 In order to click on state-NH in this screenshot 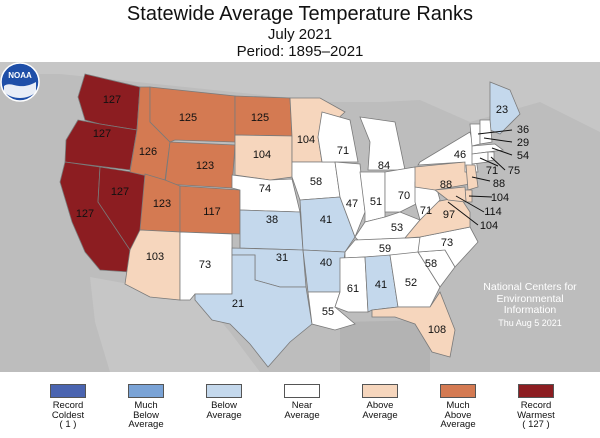, I will do `click(486, 132)`.